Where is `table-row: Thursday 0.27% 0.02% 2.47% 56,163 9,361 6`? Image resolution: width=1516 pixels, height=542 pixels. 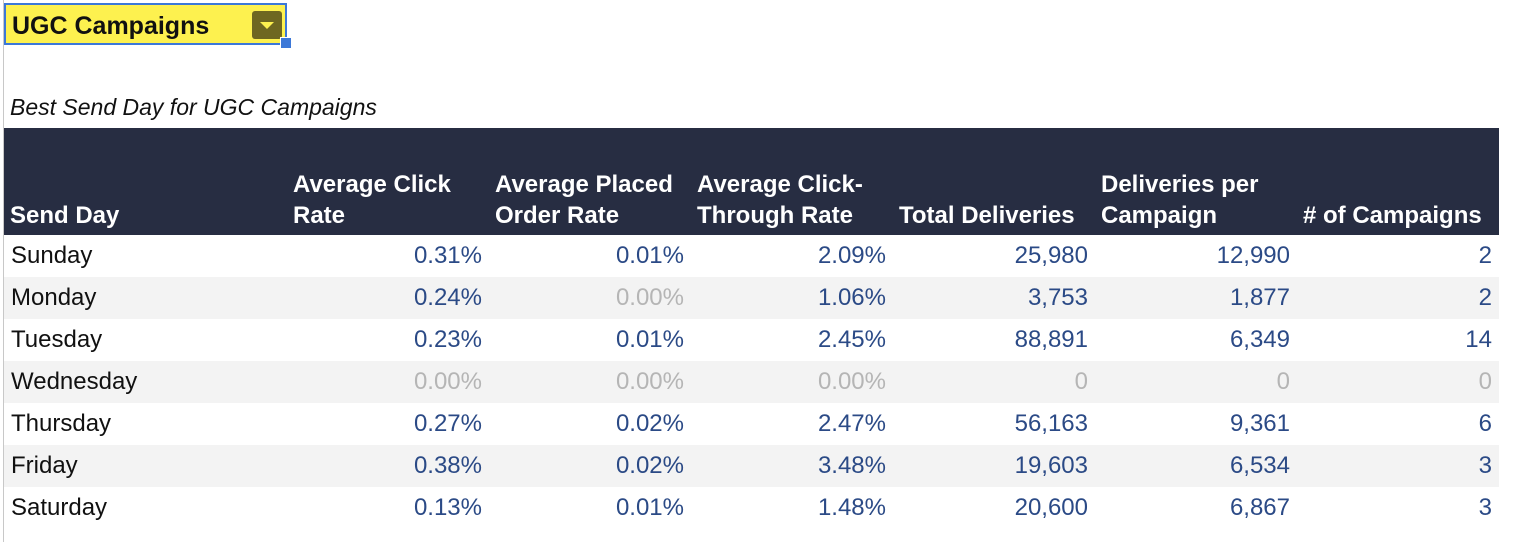
table-row: Thursday 0.27% 0.02% 2.47% 56,163 9,361 6 is located at coordinates (751, 424).